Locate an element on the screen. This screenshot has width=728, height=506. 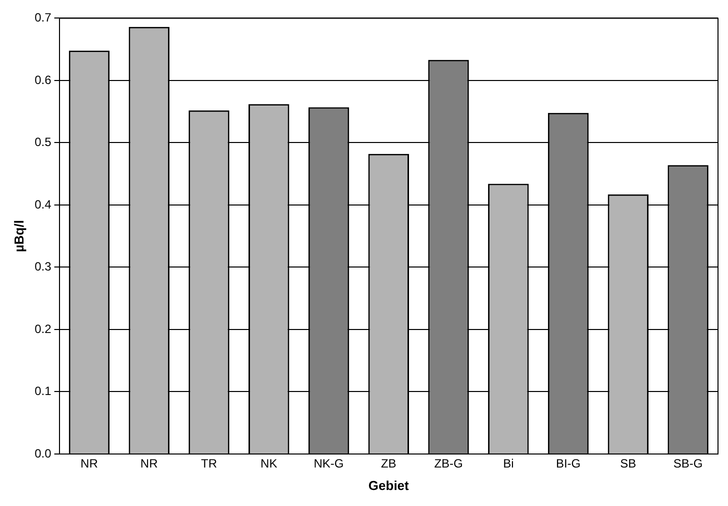
y-tick-label: 0.2 is located at coordinates (43, 329).